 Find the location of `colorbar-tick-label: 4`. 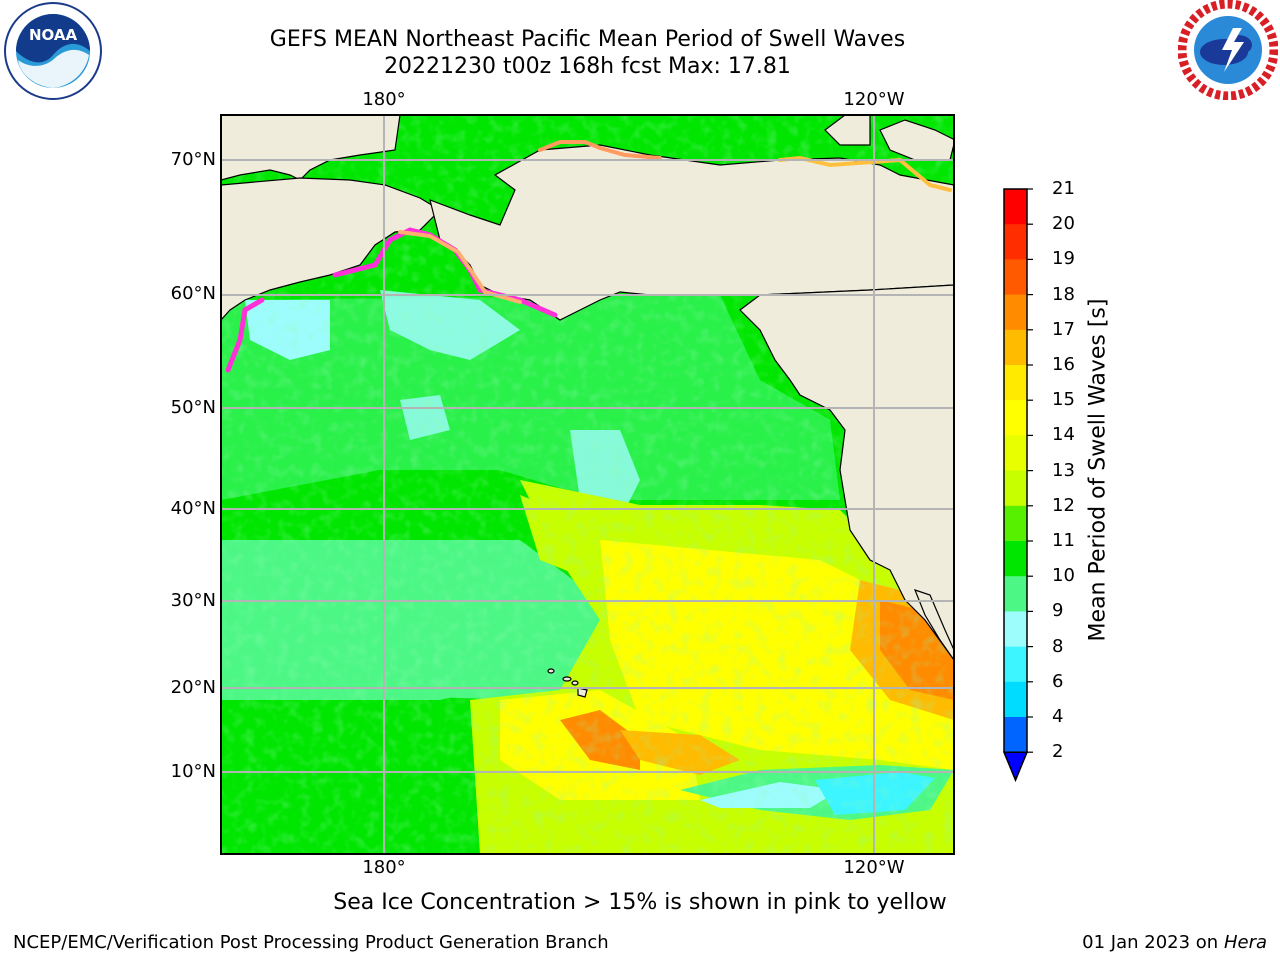

colorbar-tick-label: 4 is located at coordinates (1058, 716).